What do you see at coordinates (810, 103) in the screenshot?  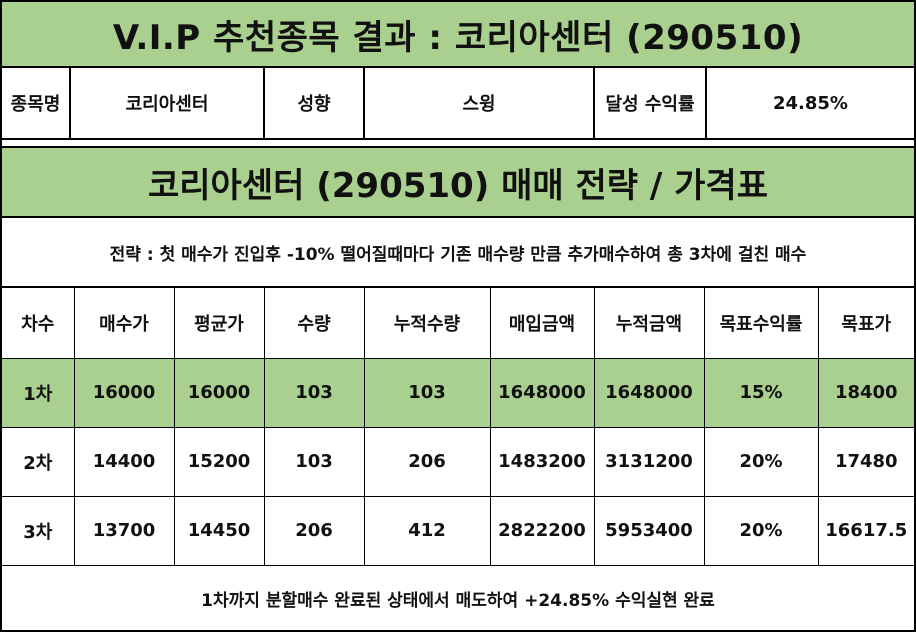 I see `return-value: 24.85%` at bounding box center [810, 103].